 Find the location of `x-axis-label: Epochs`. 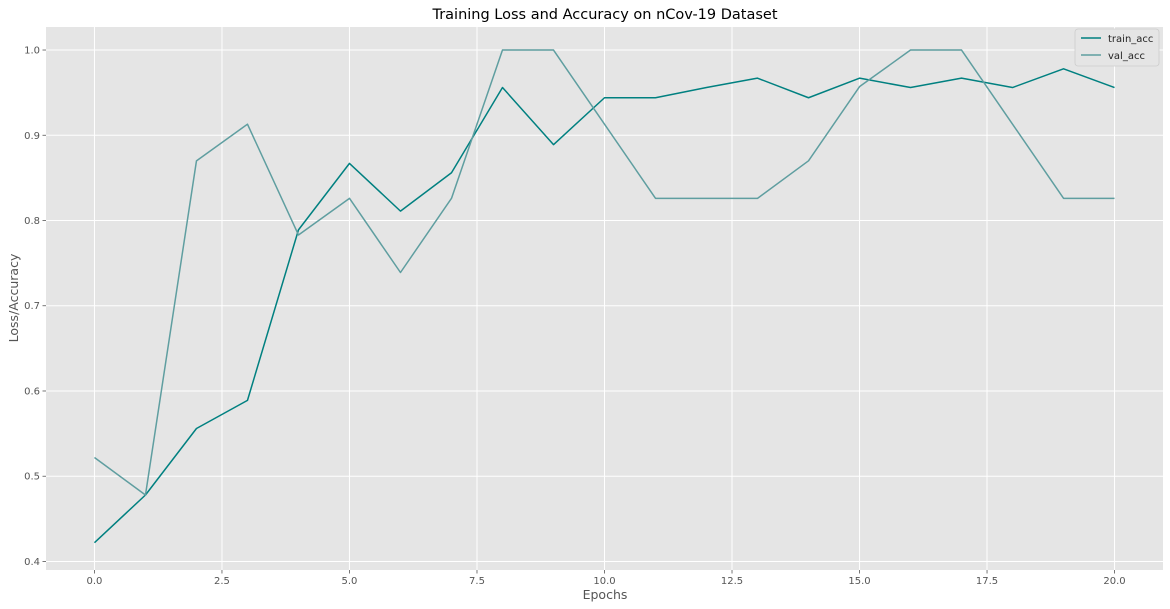

x-axis-label: Epochs is located at coordinates (605, 594).